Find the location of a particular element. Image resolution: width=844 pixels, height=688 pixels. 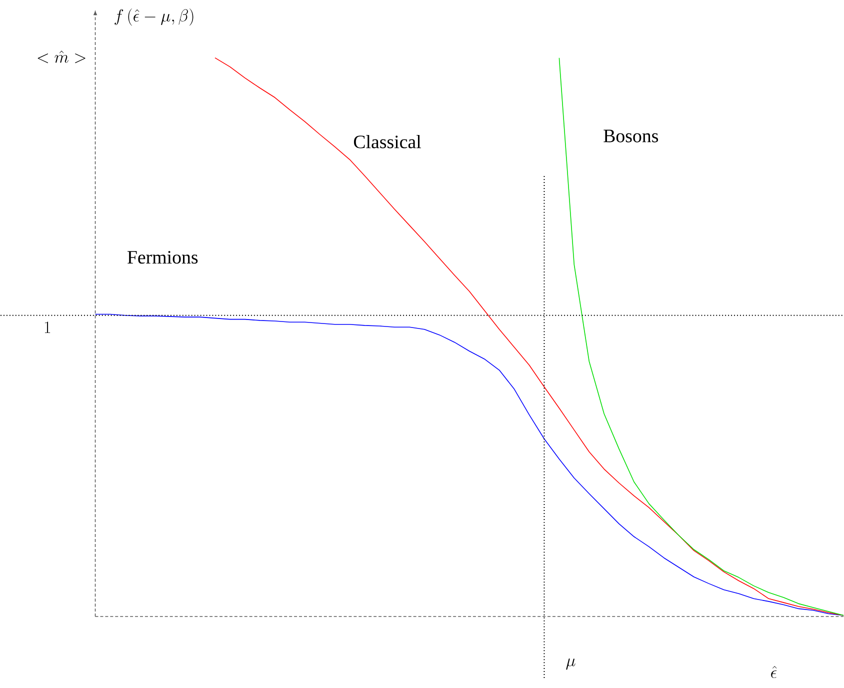

text: Bosons is located at coordinates (631, 136).